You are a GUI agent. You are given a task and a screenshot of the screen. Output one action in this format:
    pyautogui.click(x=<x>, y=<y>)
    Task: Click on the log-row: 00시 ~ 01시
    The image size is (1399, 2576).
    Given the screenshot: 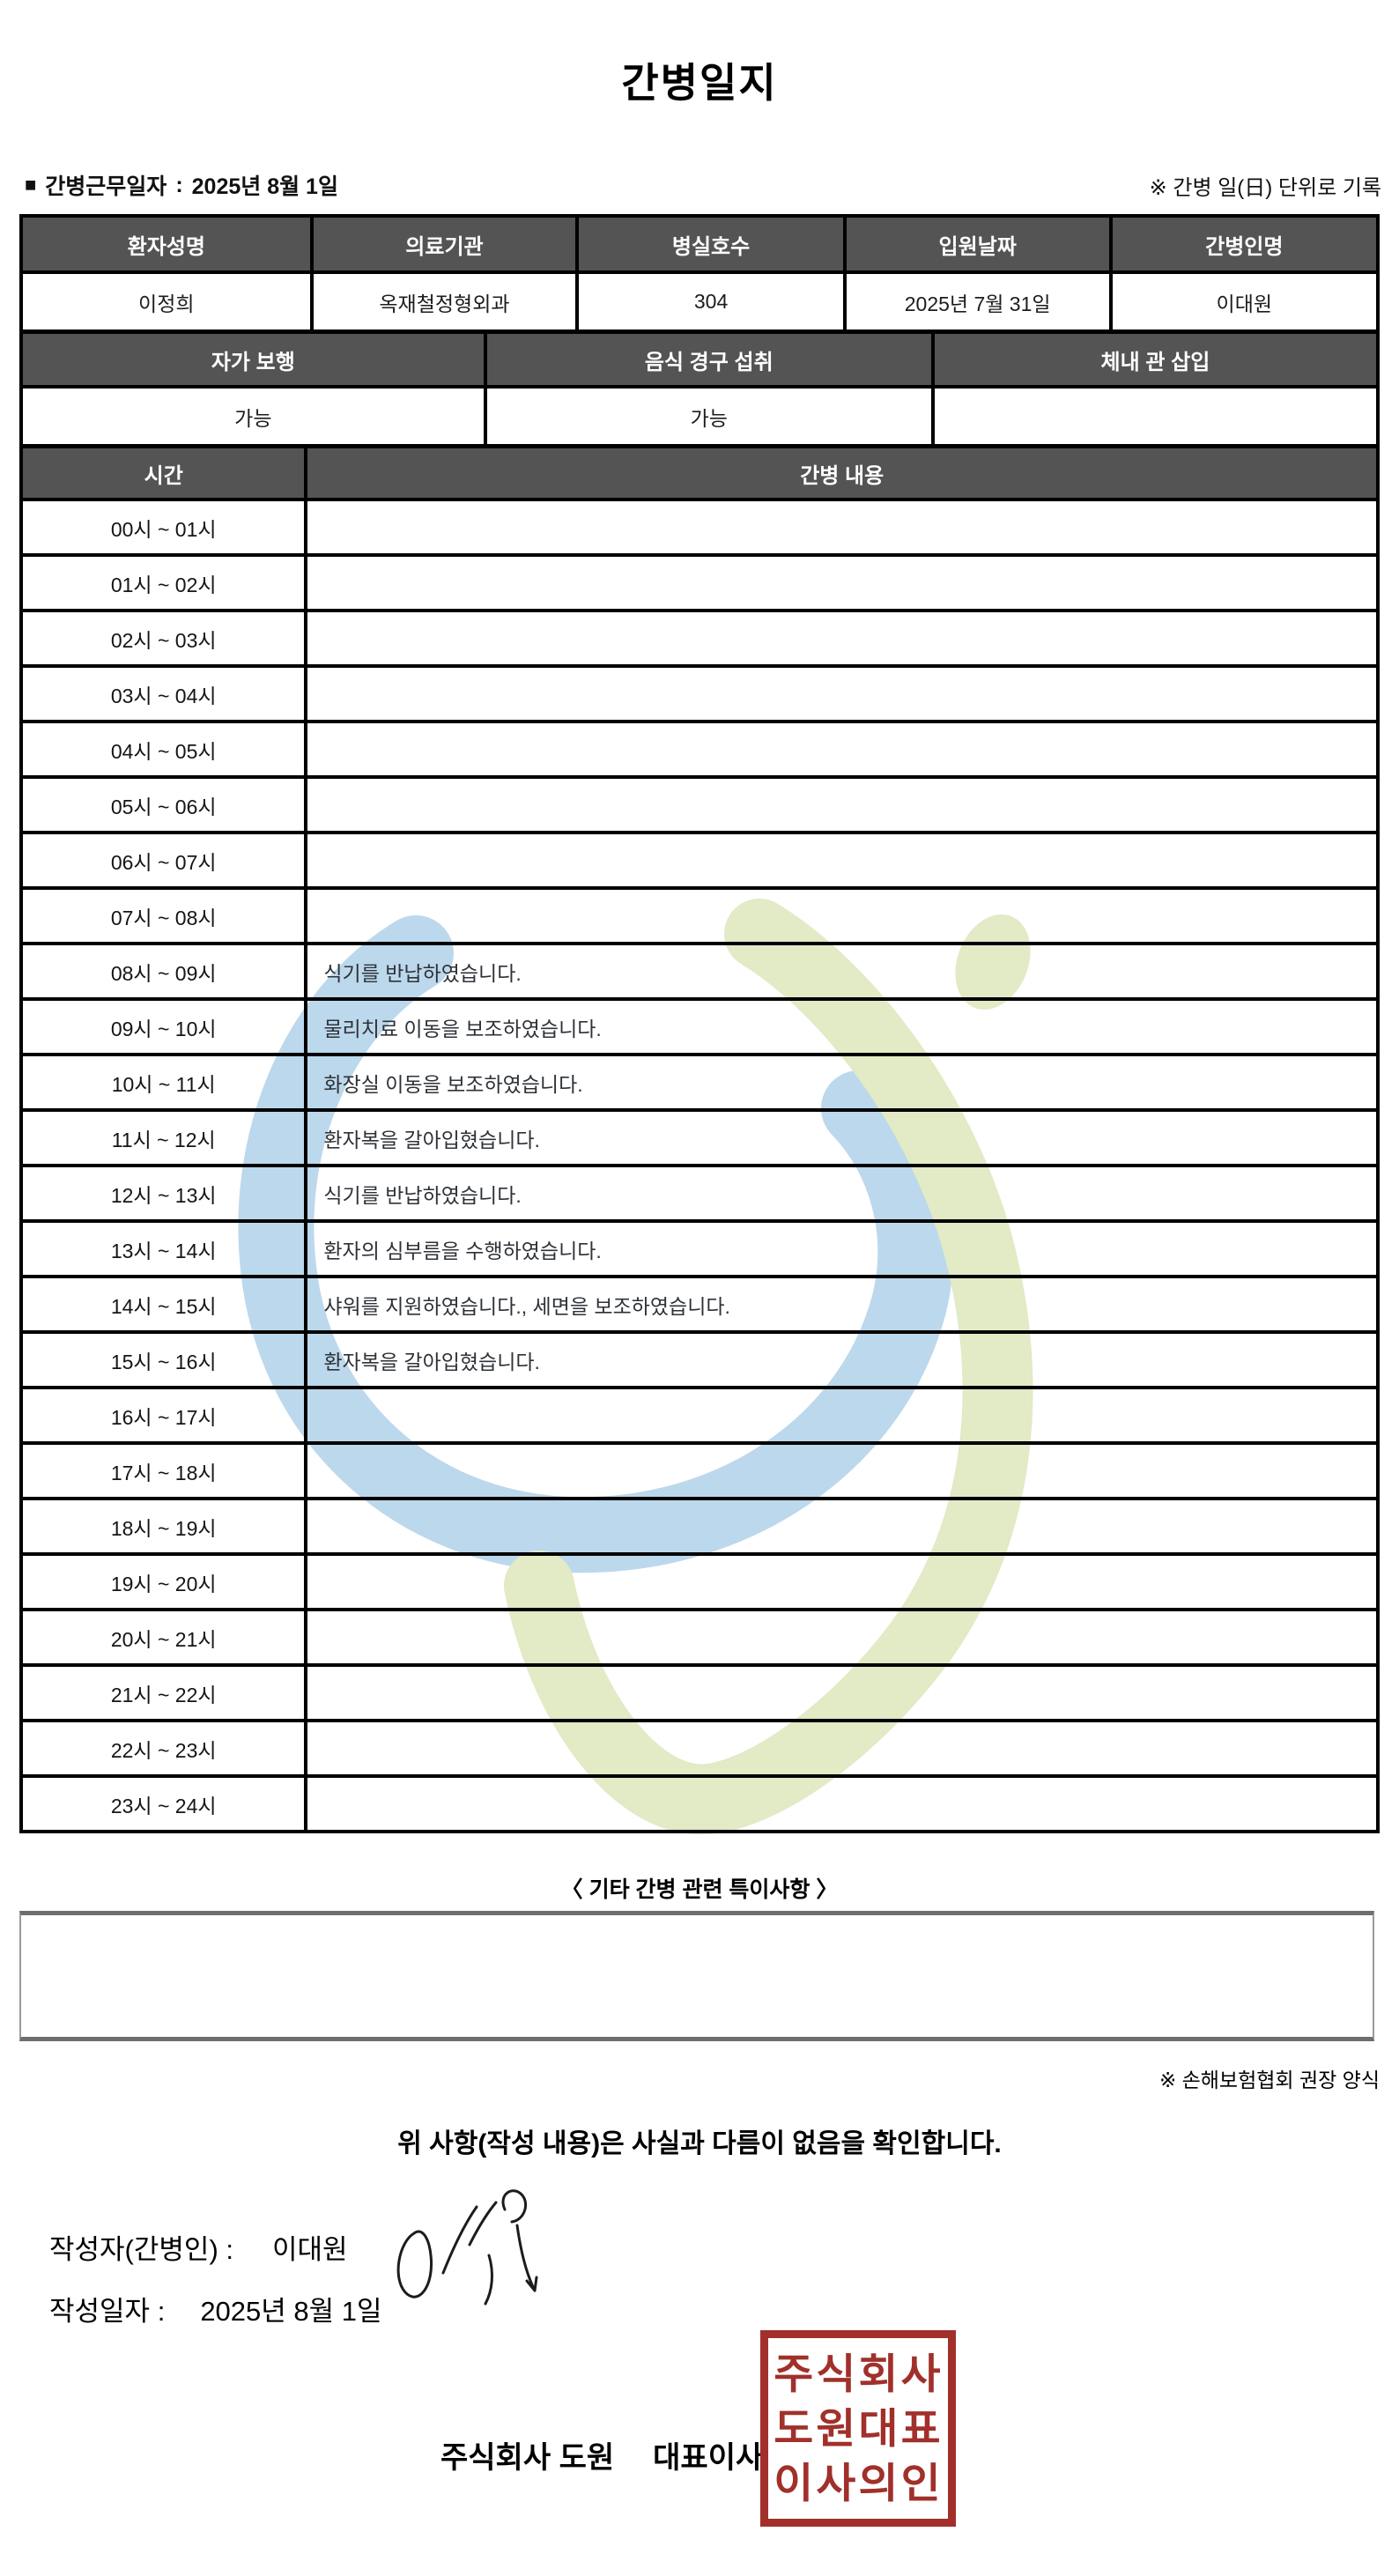 What is the action you would take?
    pyautogui.click(x=699, y=527)
    